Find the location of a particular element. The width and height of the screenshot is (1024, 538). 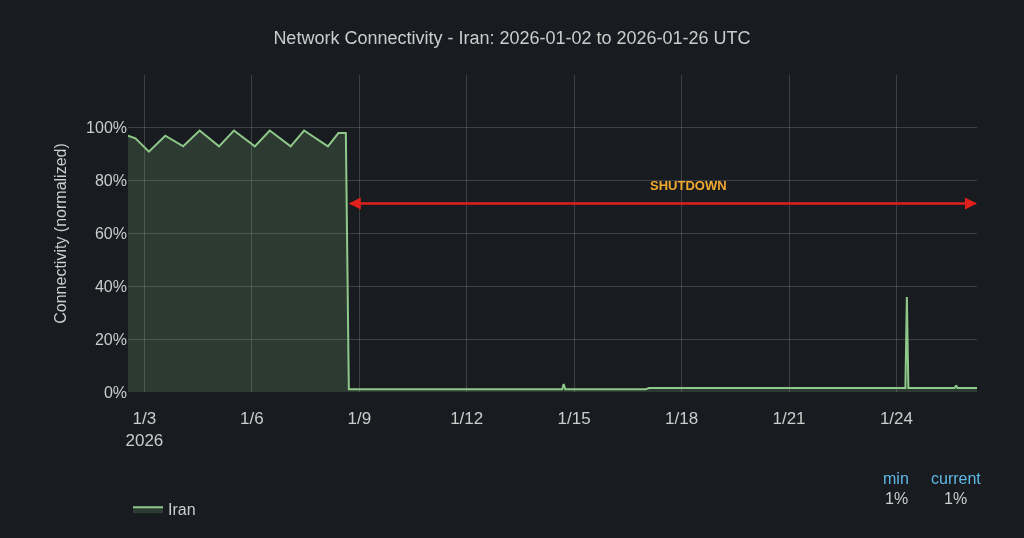

x-tick-label: 1/18 is located at coordinates (682, 418).